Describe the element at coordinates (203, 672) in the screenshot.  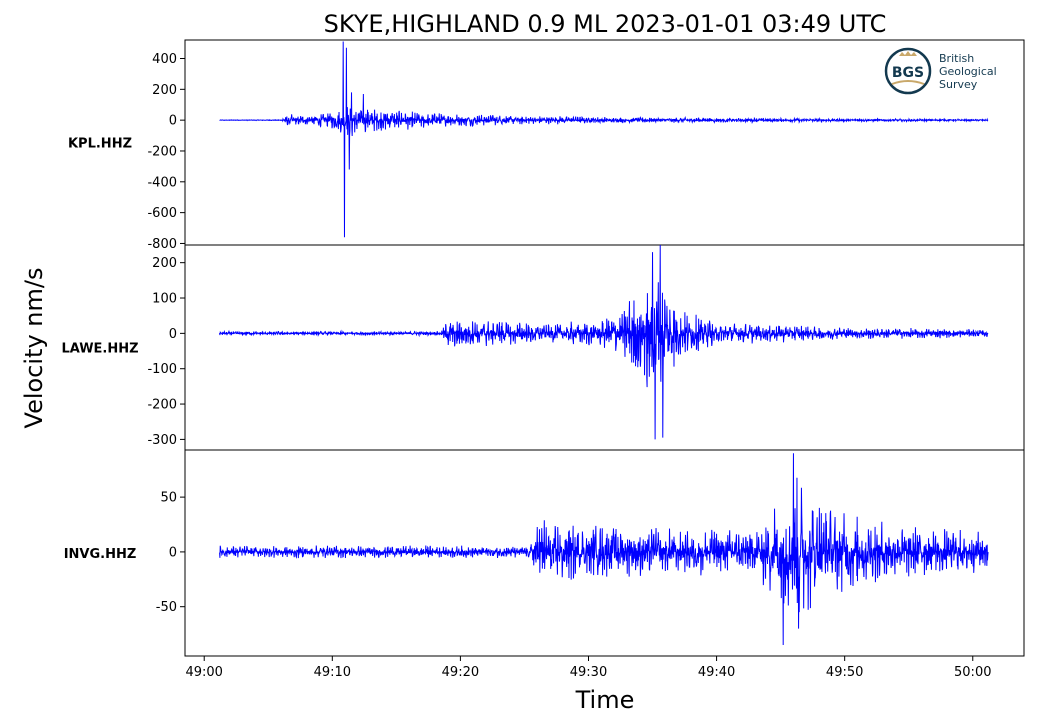
I see `x-tick-label: 49:00` at that location.